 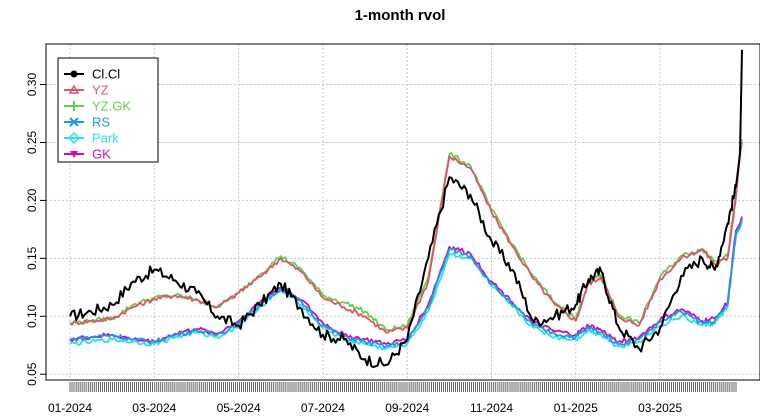 I want to click on y-tick-label: 0.15, so click(x=32, y=258).